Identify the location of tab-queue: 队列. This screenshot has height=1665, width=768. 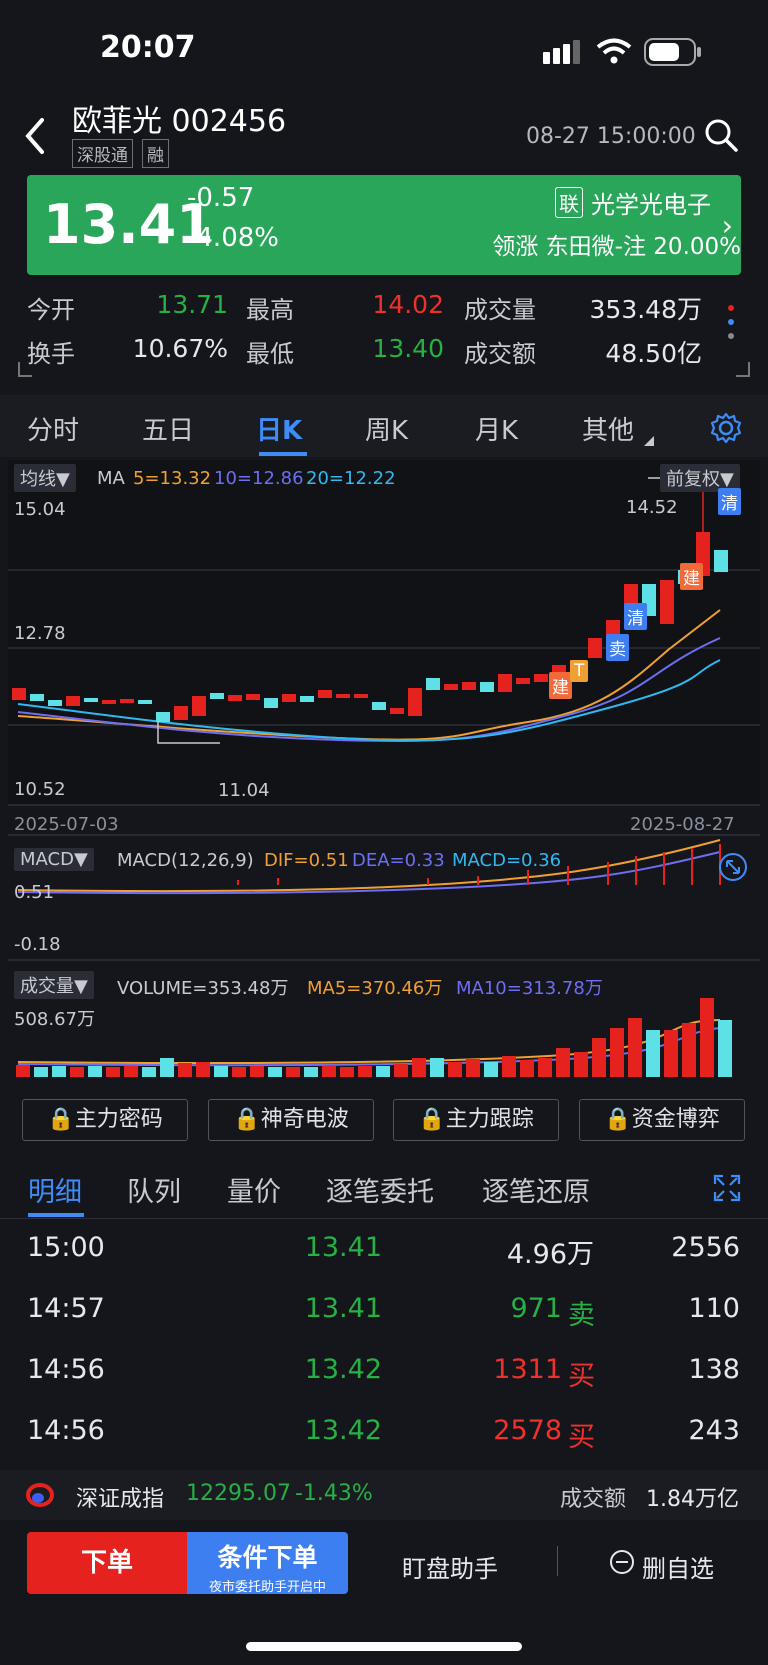
(154, 1192).